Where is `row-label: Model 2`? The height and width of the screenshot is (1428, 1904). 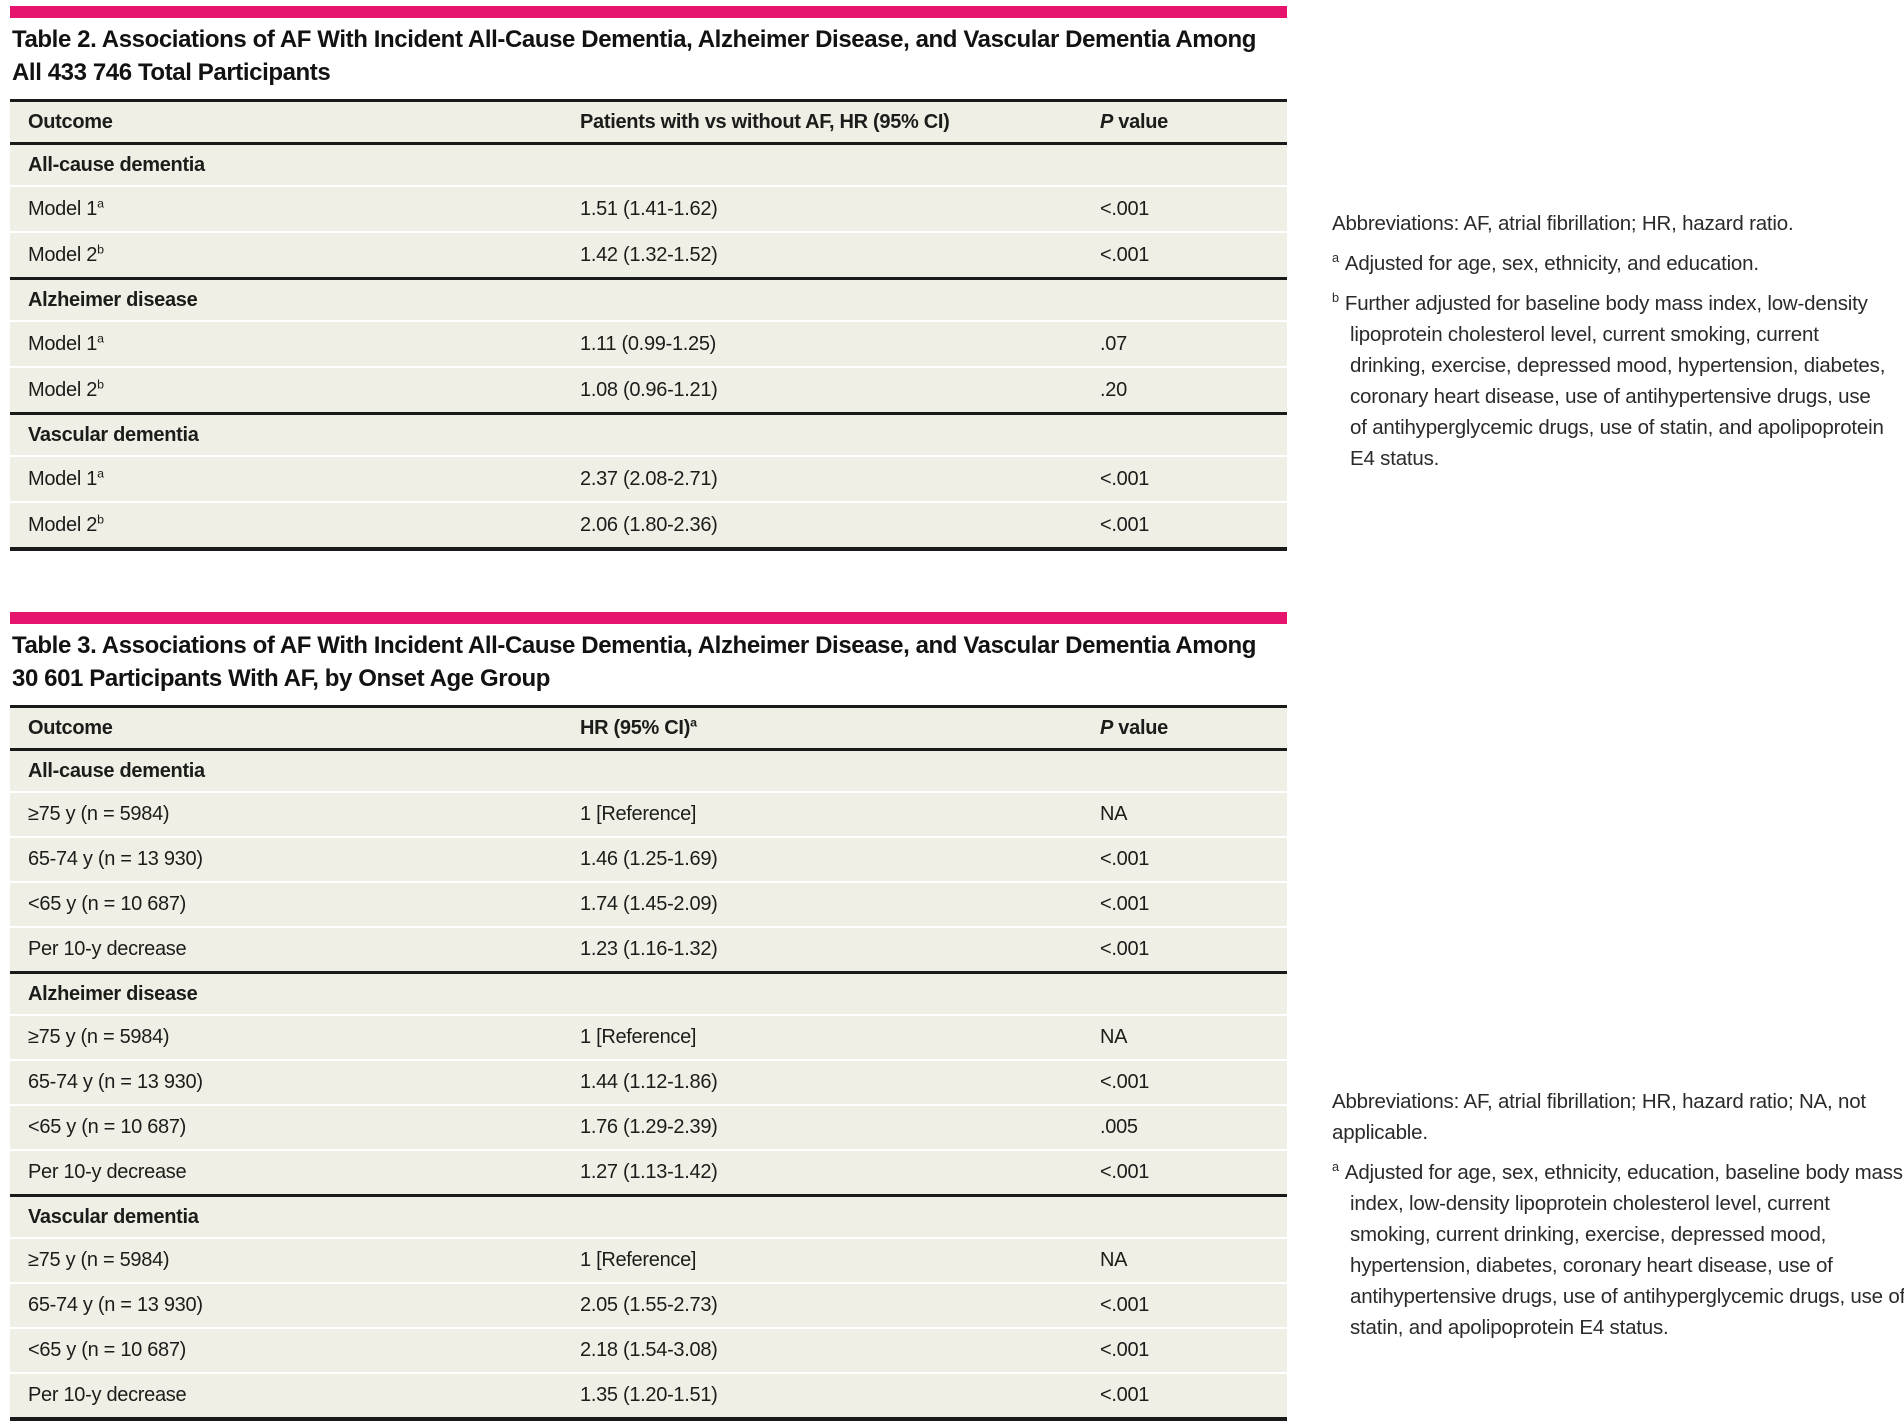 row-label: Model 2 is located at coordinates (63, 389).